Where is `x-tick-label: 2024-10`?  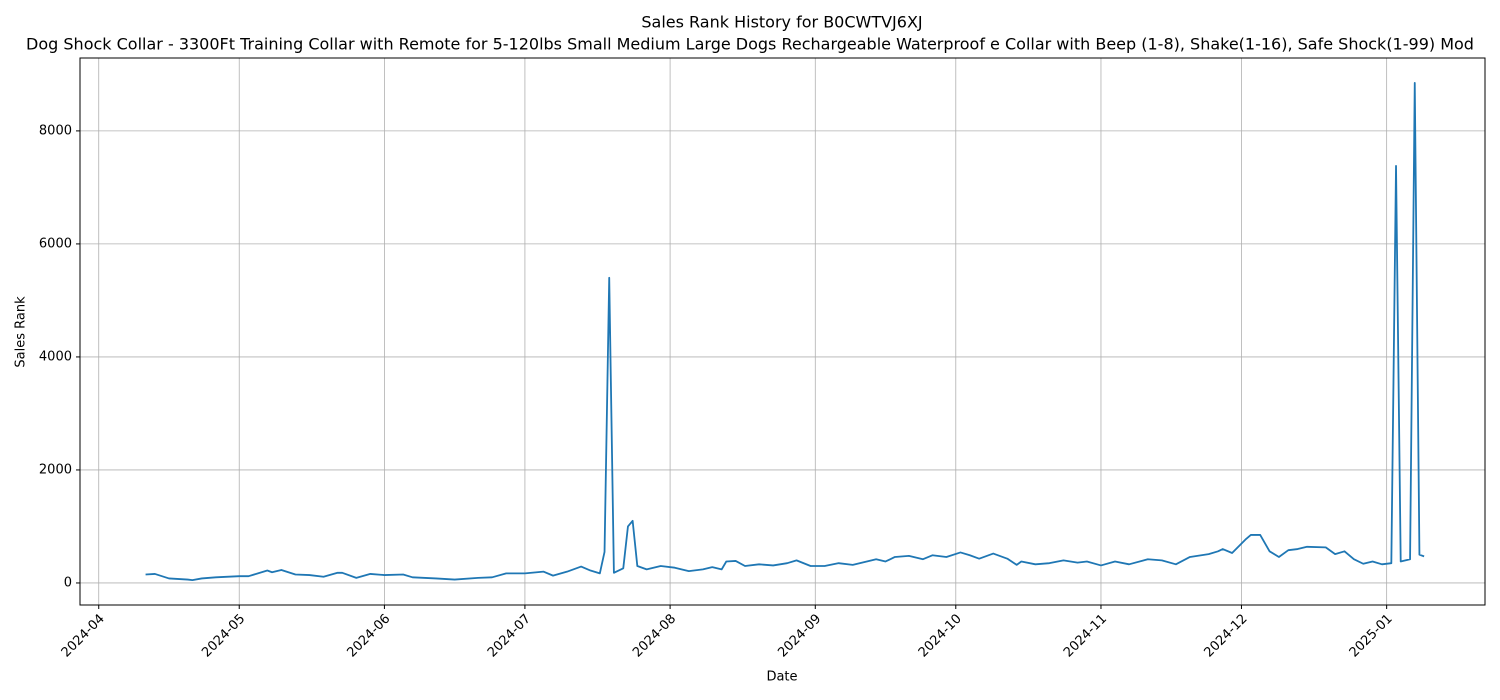
x-tick-label: 2024-10 is located at coordinates (940, 635).